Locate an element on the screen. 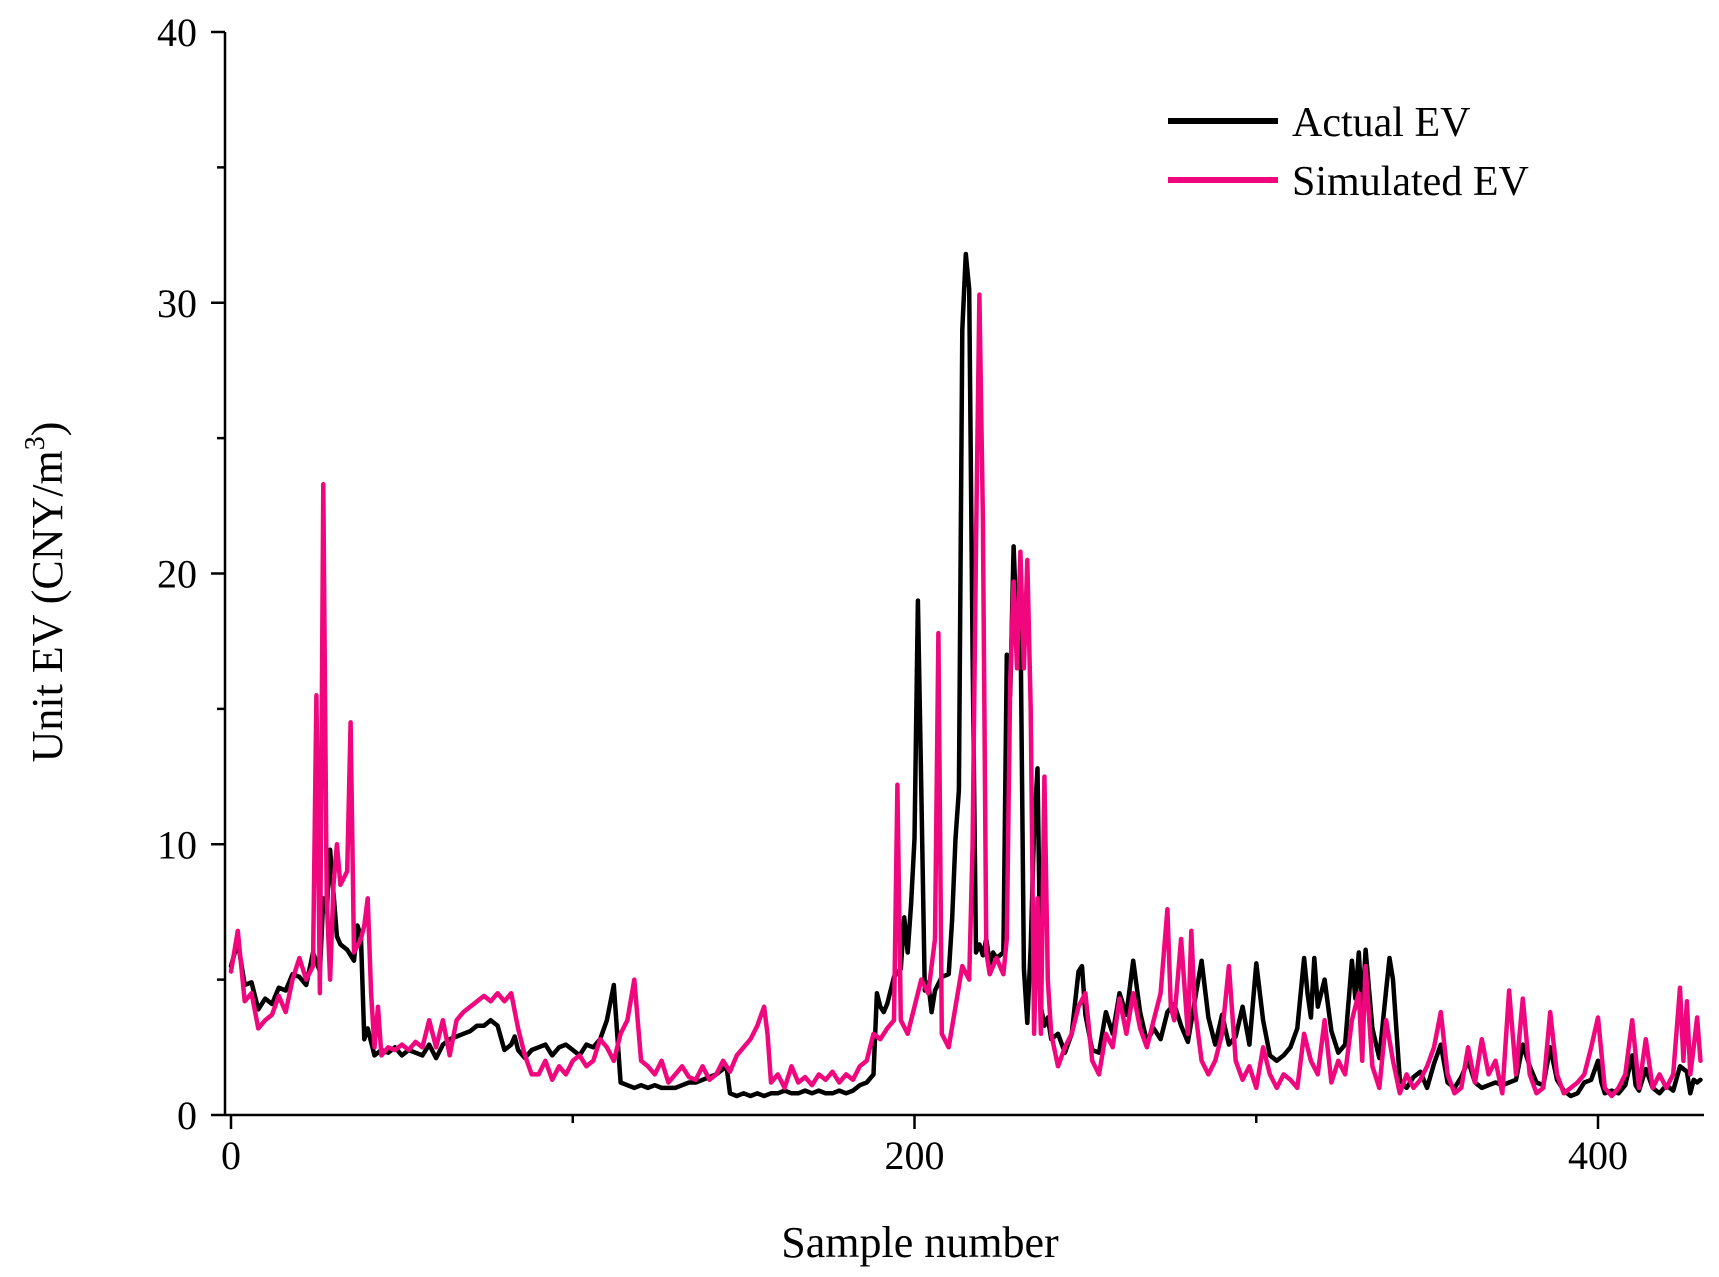 This screenshot has width=1719, height=1277. x-ticks: 0 200 400 is located at coordinates (924, 1146).